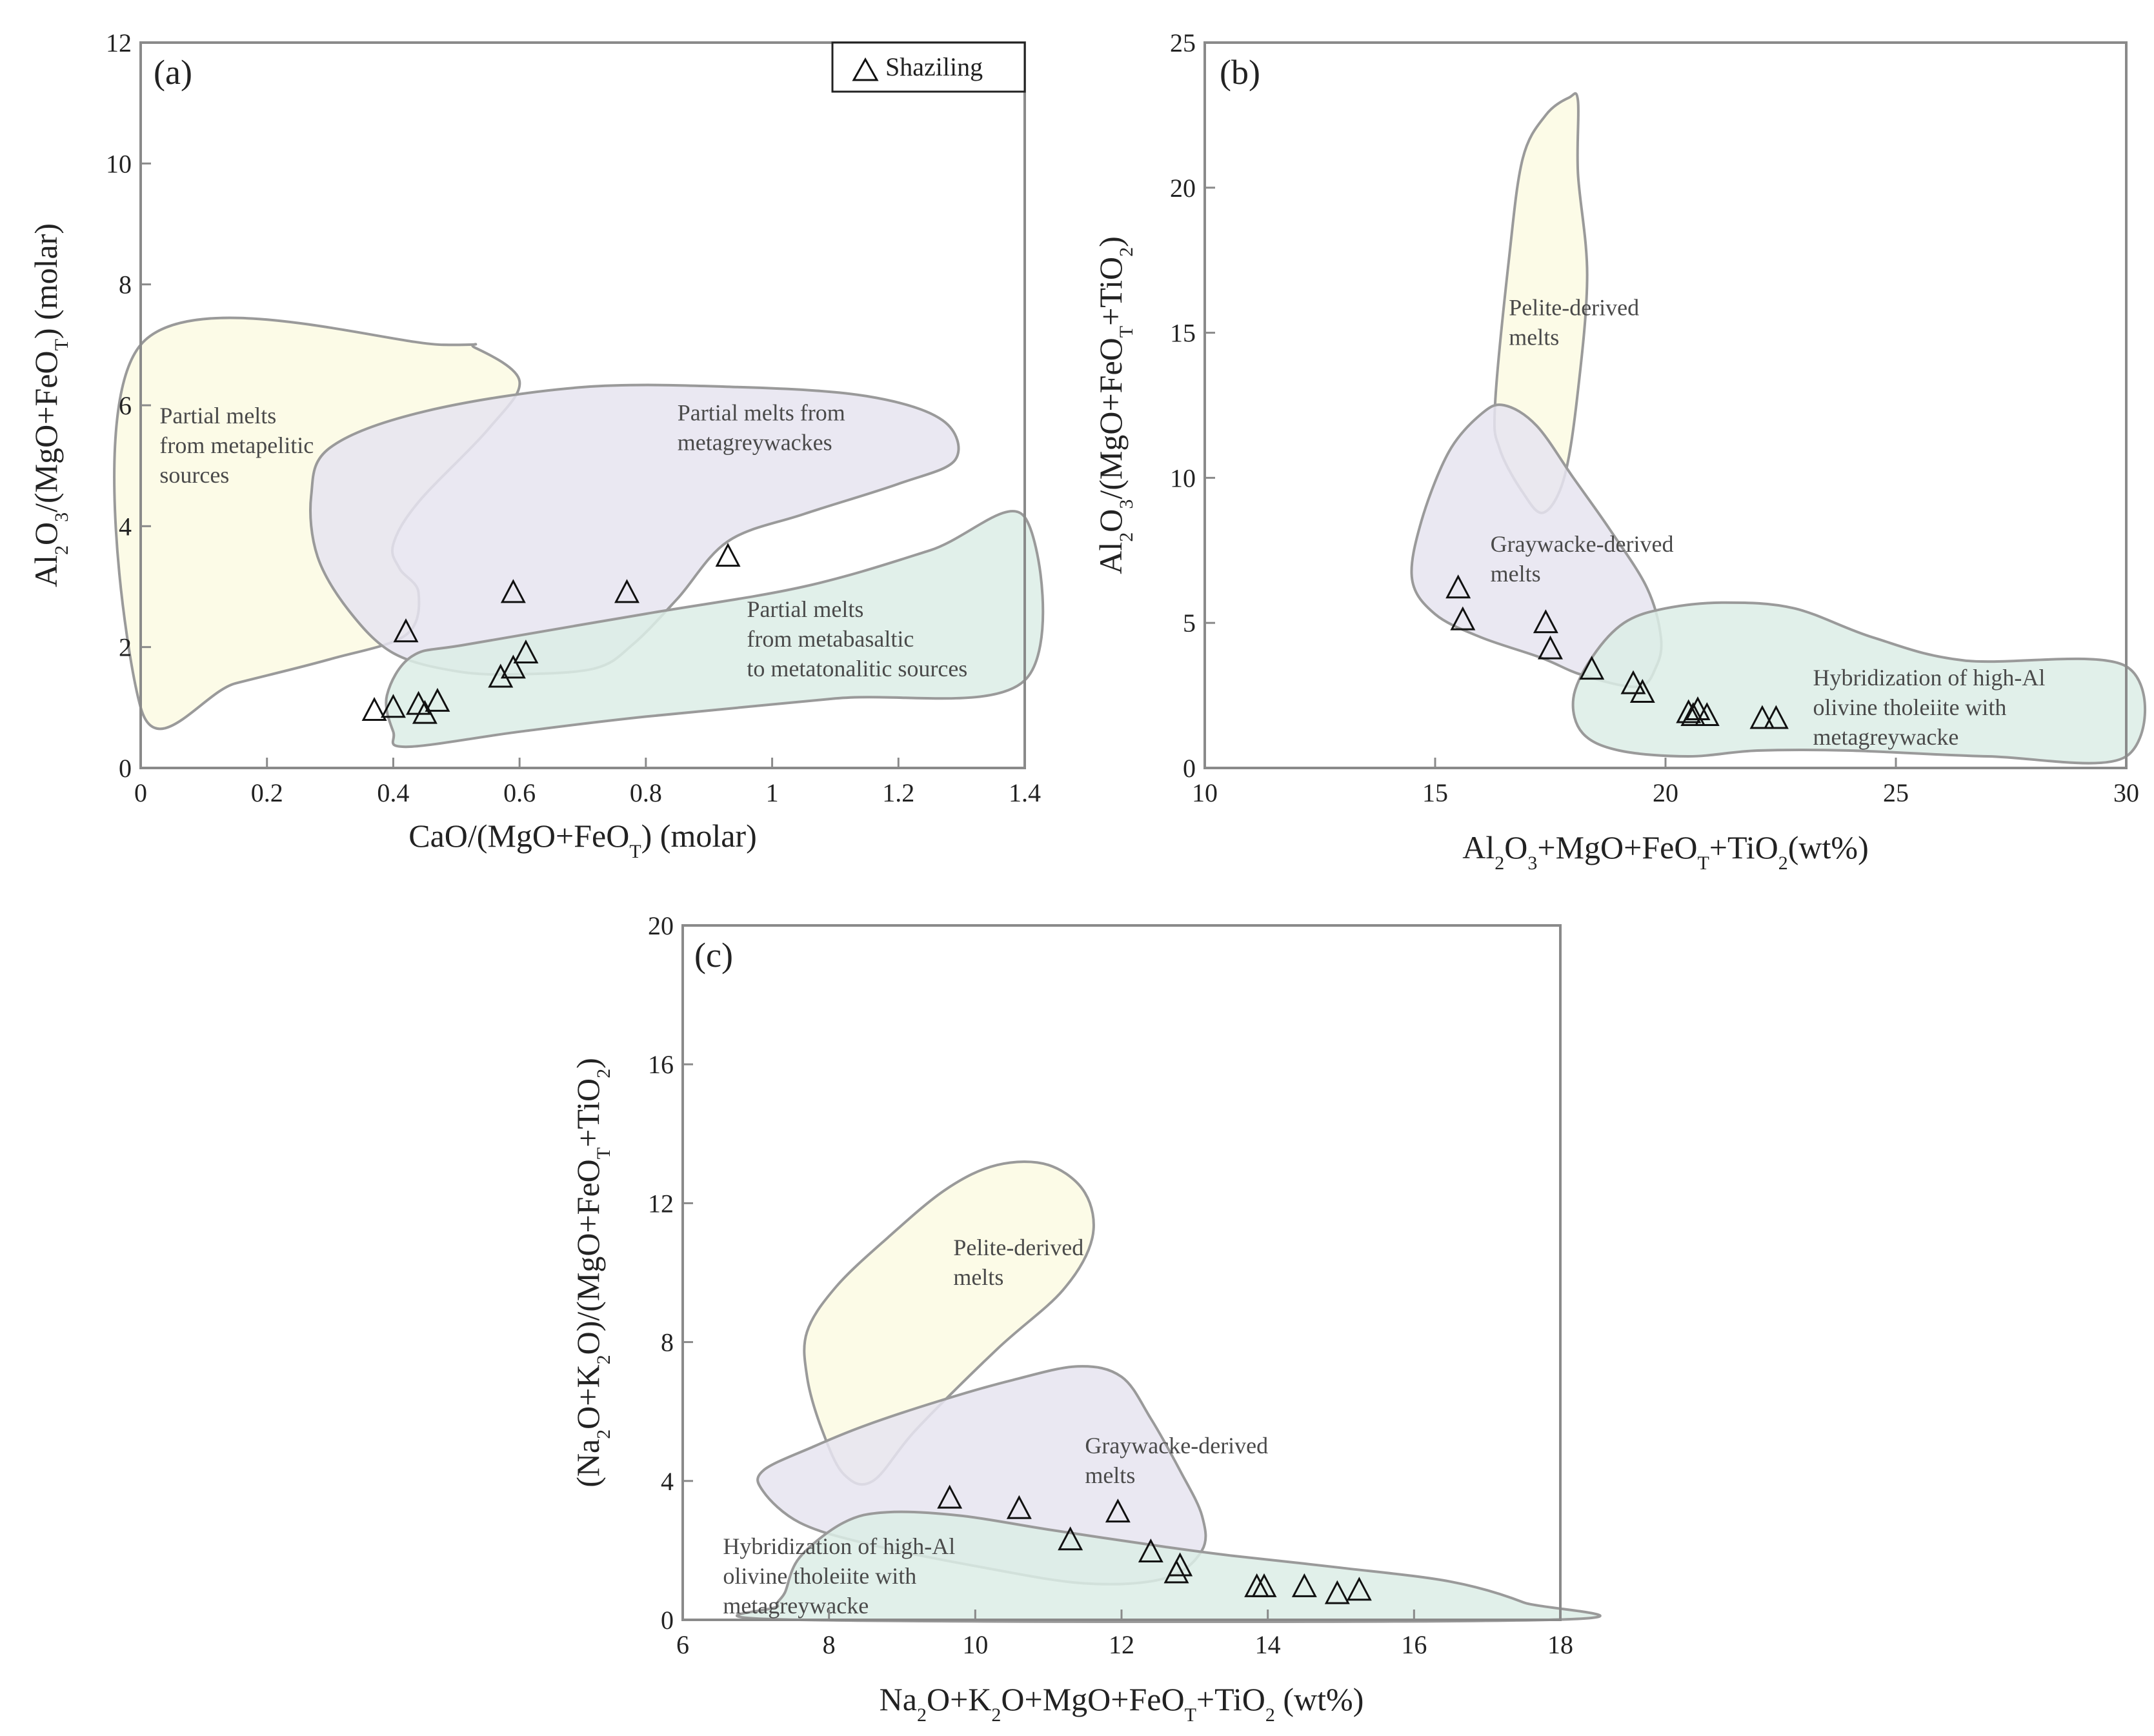  What do you see at coordinates (551, 633) in the screenshot?
I see `a-points` at bounding box center [551, 633].